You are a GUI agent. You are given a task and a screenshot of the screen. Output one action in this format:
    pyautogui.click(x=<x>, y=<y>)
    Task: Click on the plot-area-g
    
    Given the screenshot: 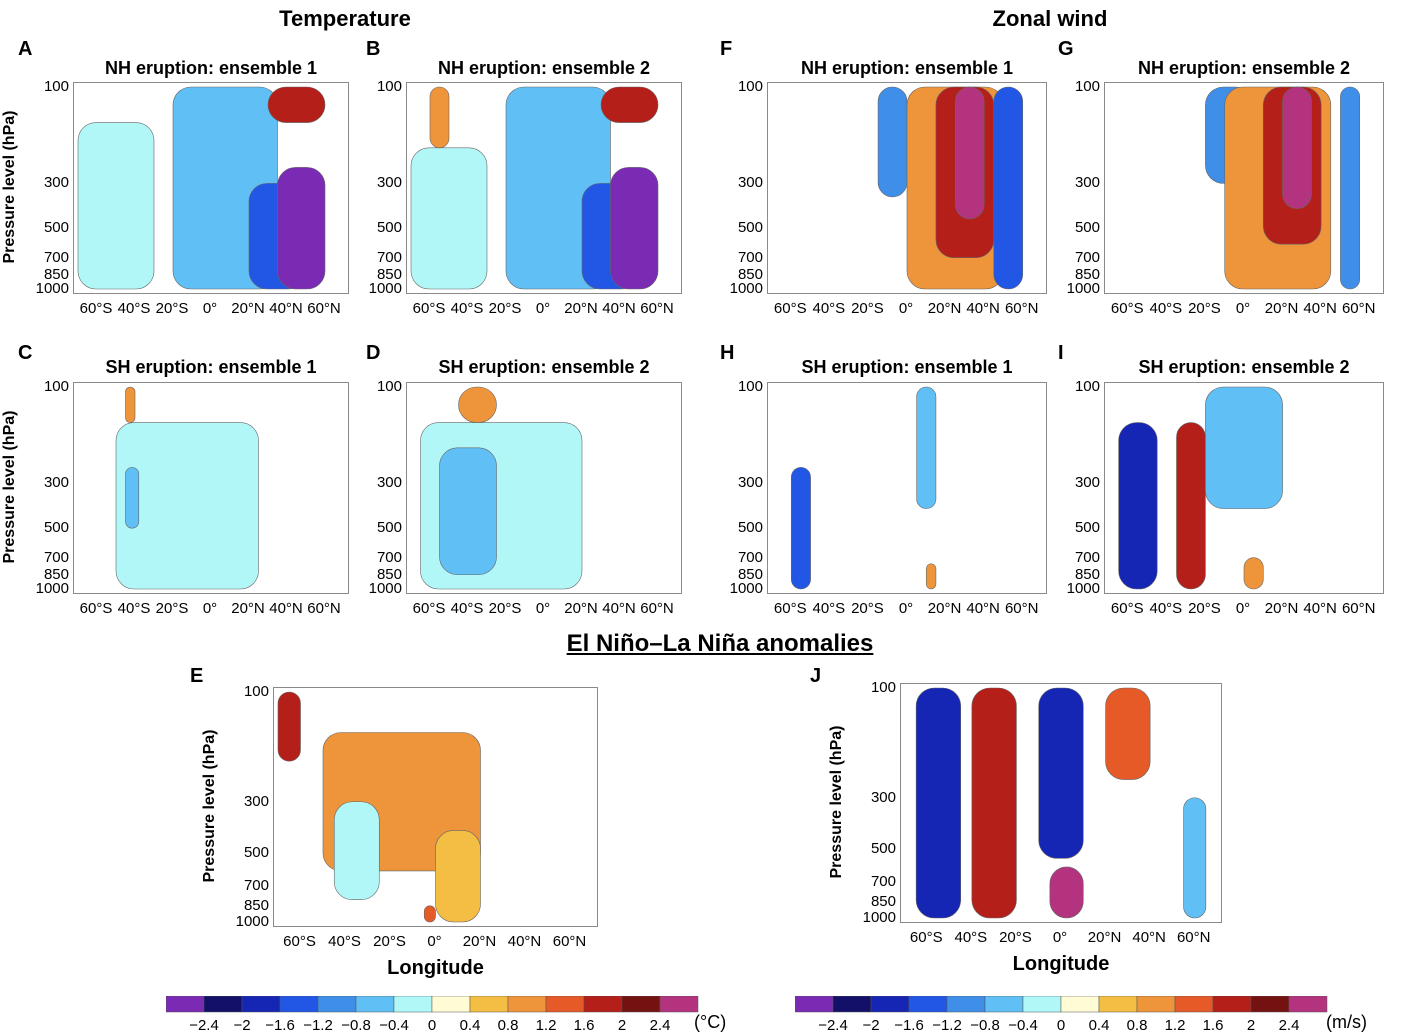 What is the action you would take?
    pyautogui.click(x=1244, y=188)
    